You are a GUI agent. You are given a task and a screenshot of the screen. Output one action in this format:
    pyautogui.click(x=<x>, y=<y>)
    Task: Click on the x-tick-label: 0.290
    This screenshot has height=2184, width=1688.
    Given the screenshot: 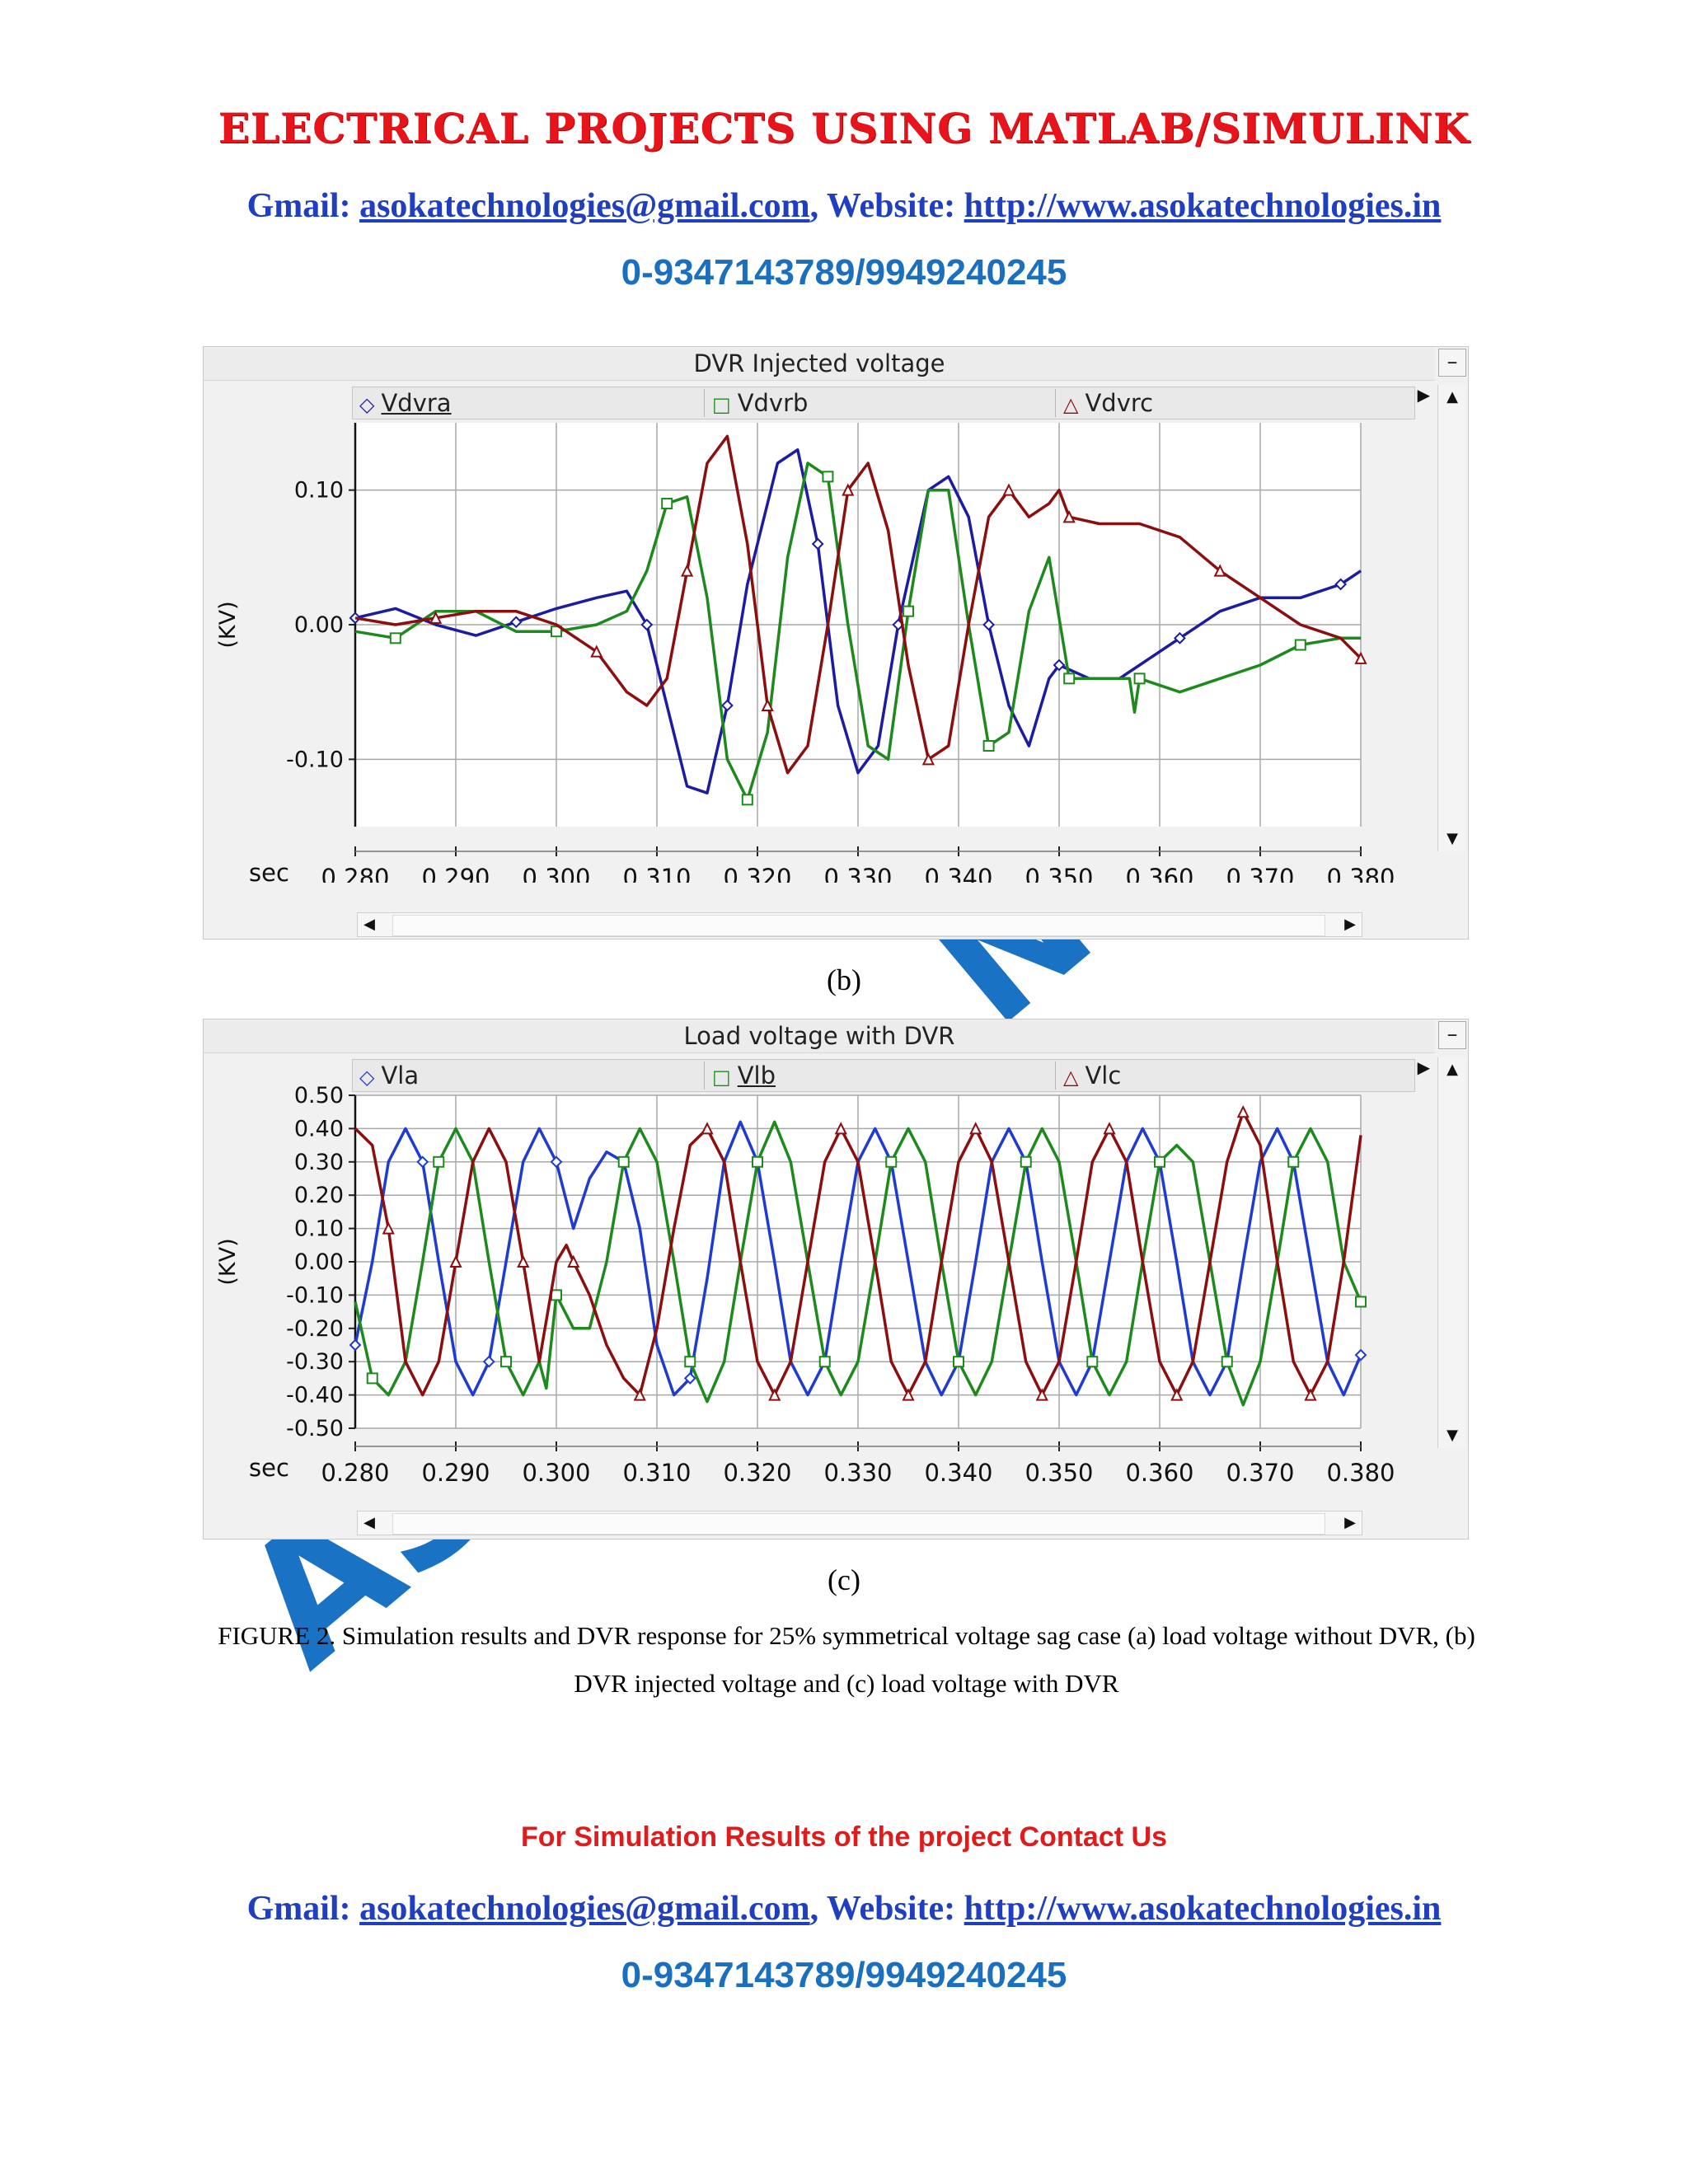 What is the action you would take?
    pyautogui.click(x=455, y=1473)
    